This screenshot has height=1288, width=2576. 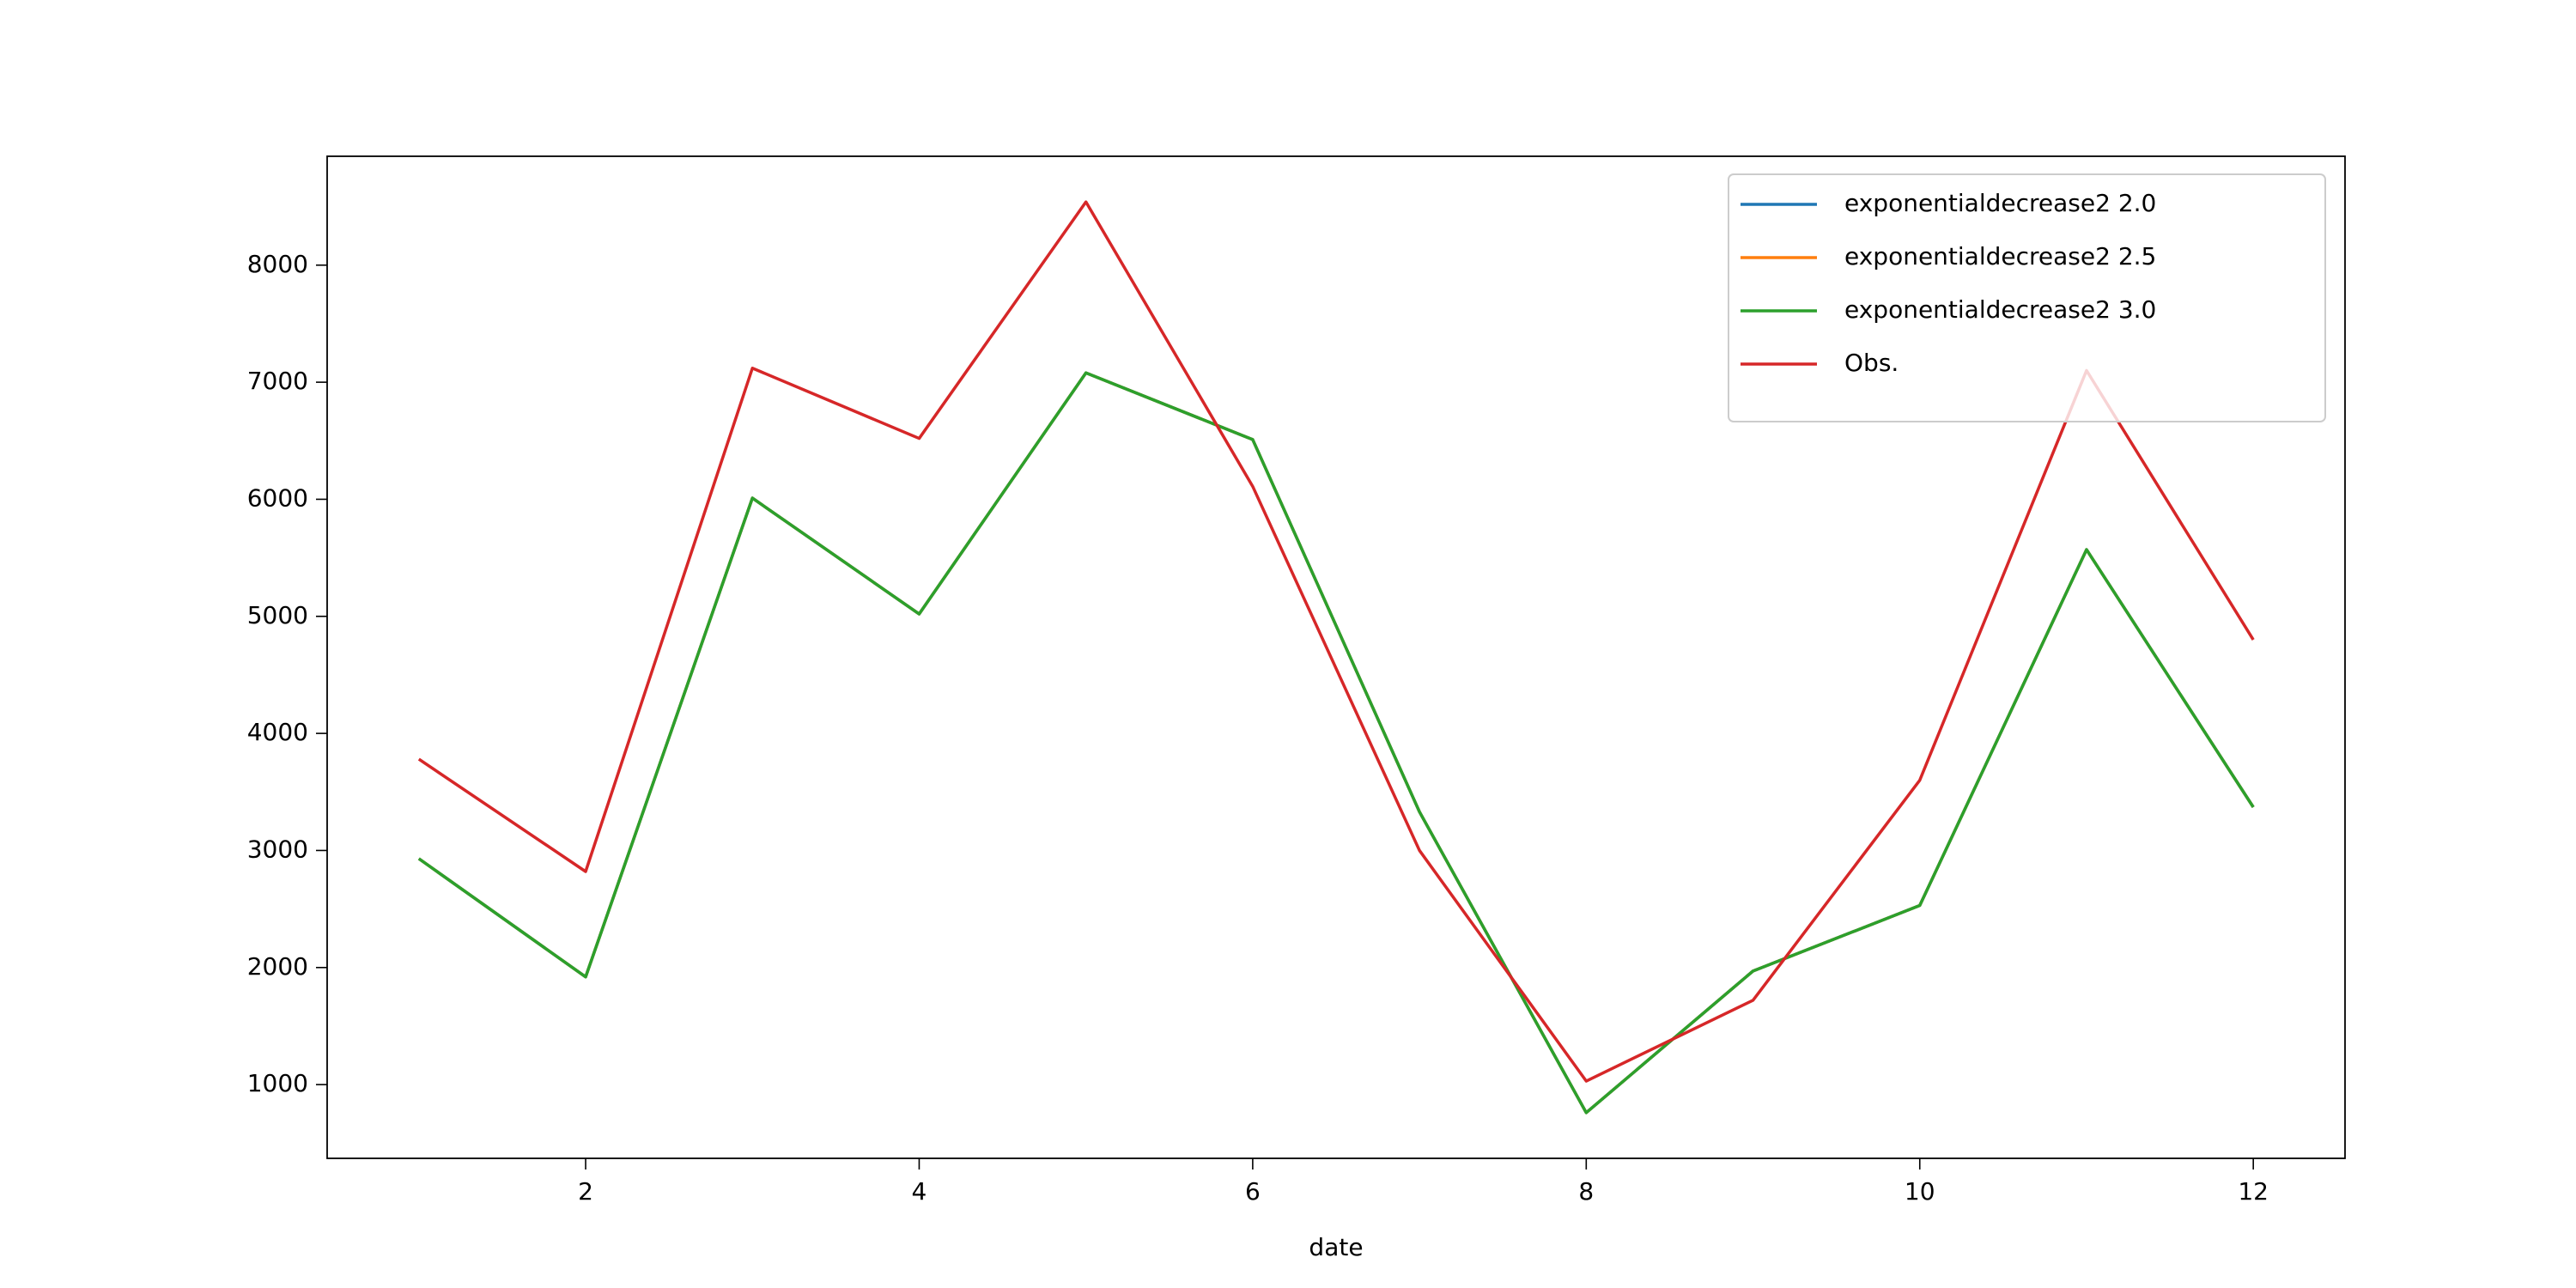 What do you see at coordinates (585, 1191) in the screenshot?
I see `x-tick-label: 2` at bounding box center [585, 1191].